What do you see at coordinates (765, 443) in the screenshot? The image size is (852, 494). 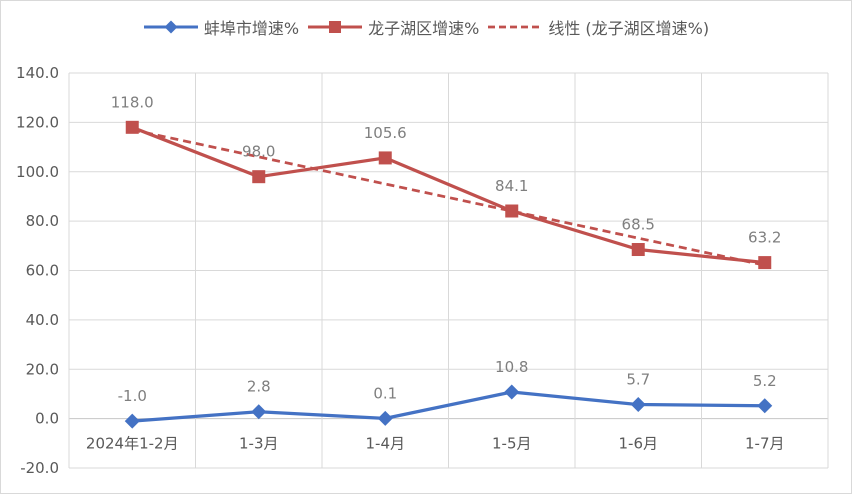 I see `x-axis-tick-label: 1-7月` at bounding box center [765, 443].